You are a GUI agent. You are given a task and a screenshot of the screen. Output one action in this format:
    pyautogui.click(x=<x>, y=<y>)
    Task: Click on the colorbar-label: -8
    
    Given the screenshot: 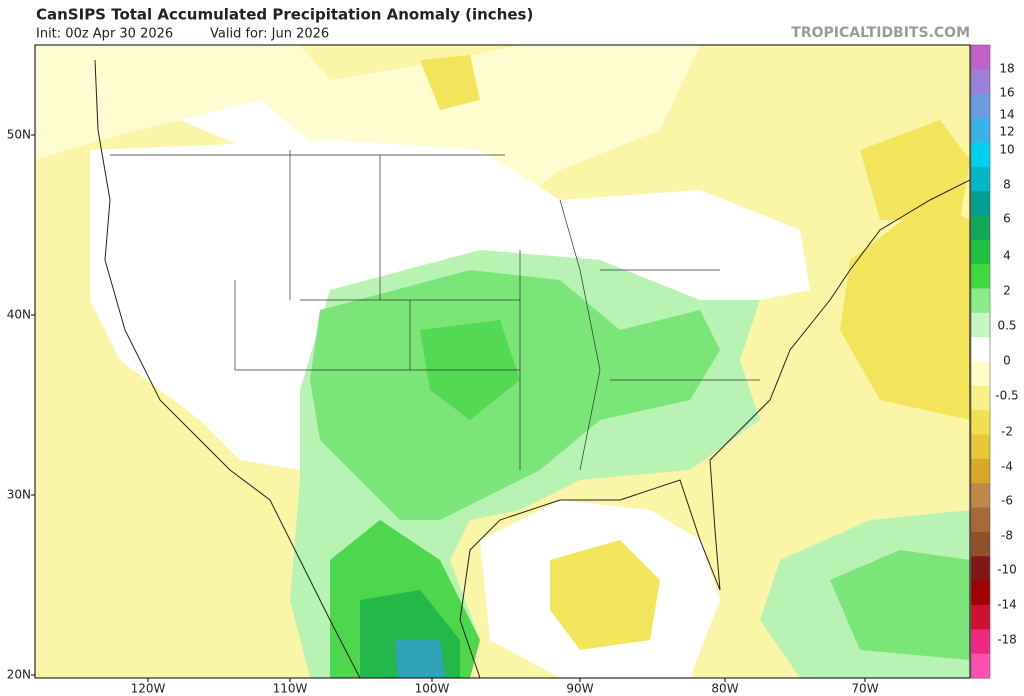 What is the action you would take?
    pyautogui.click(x=1007, y=536)
    